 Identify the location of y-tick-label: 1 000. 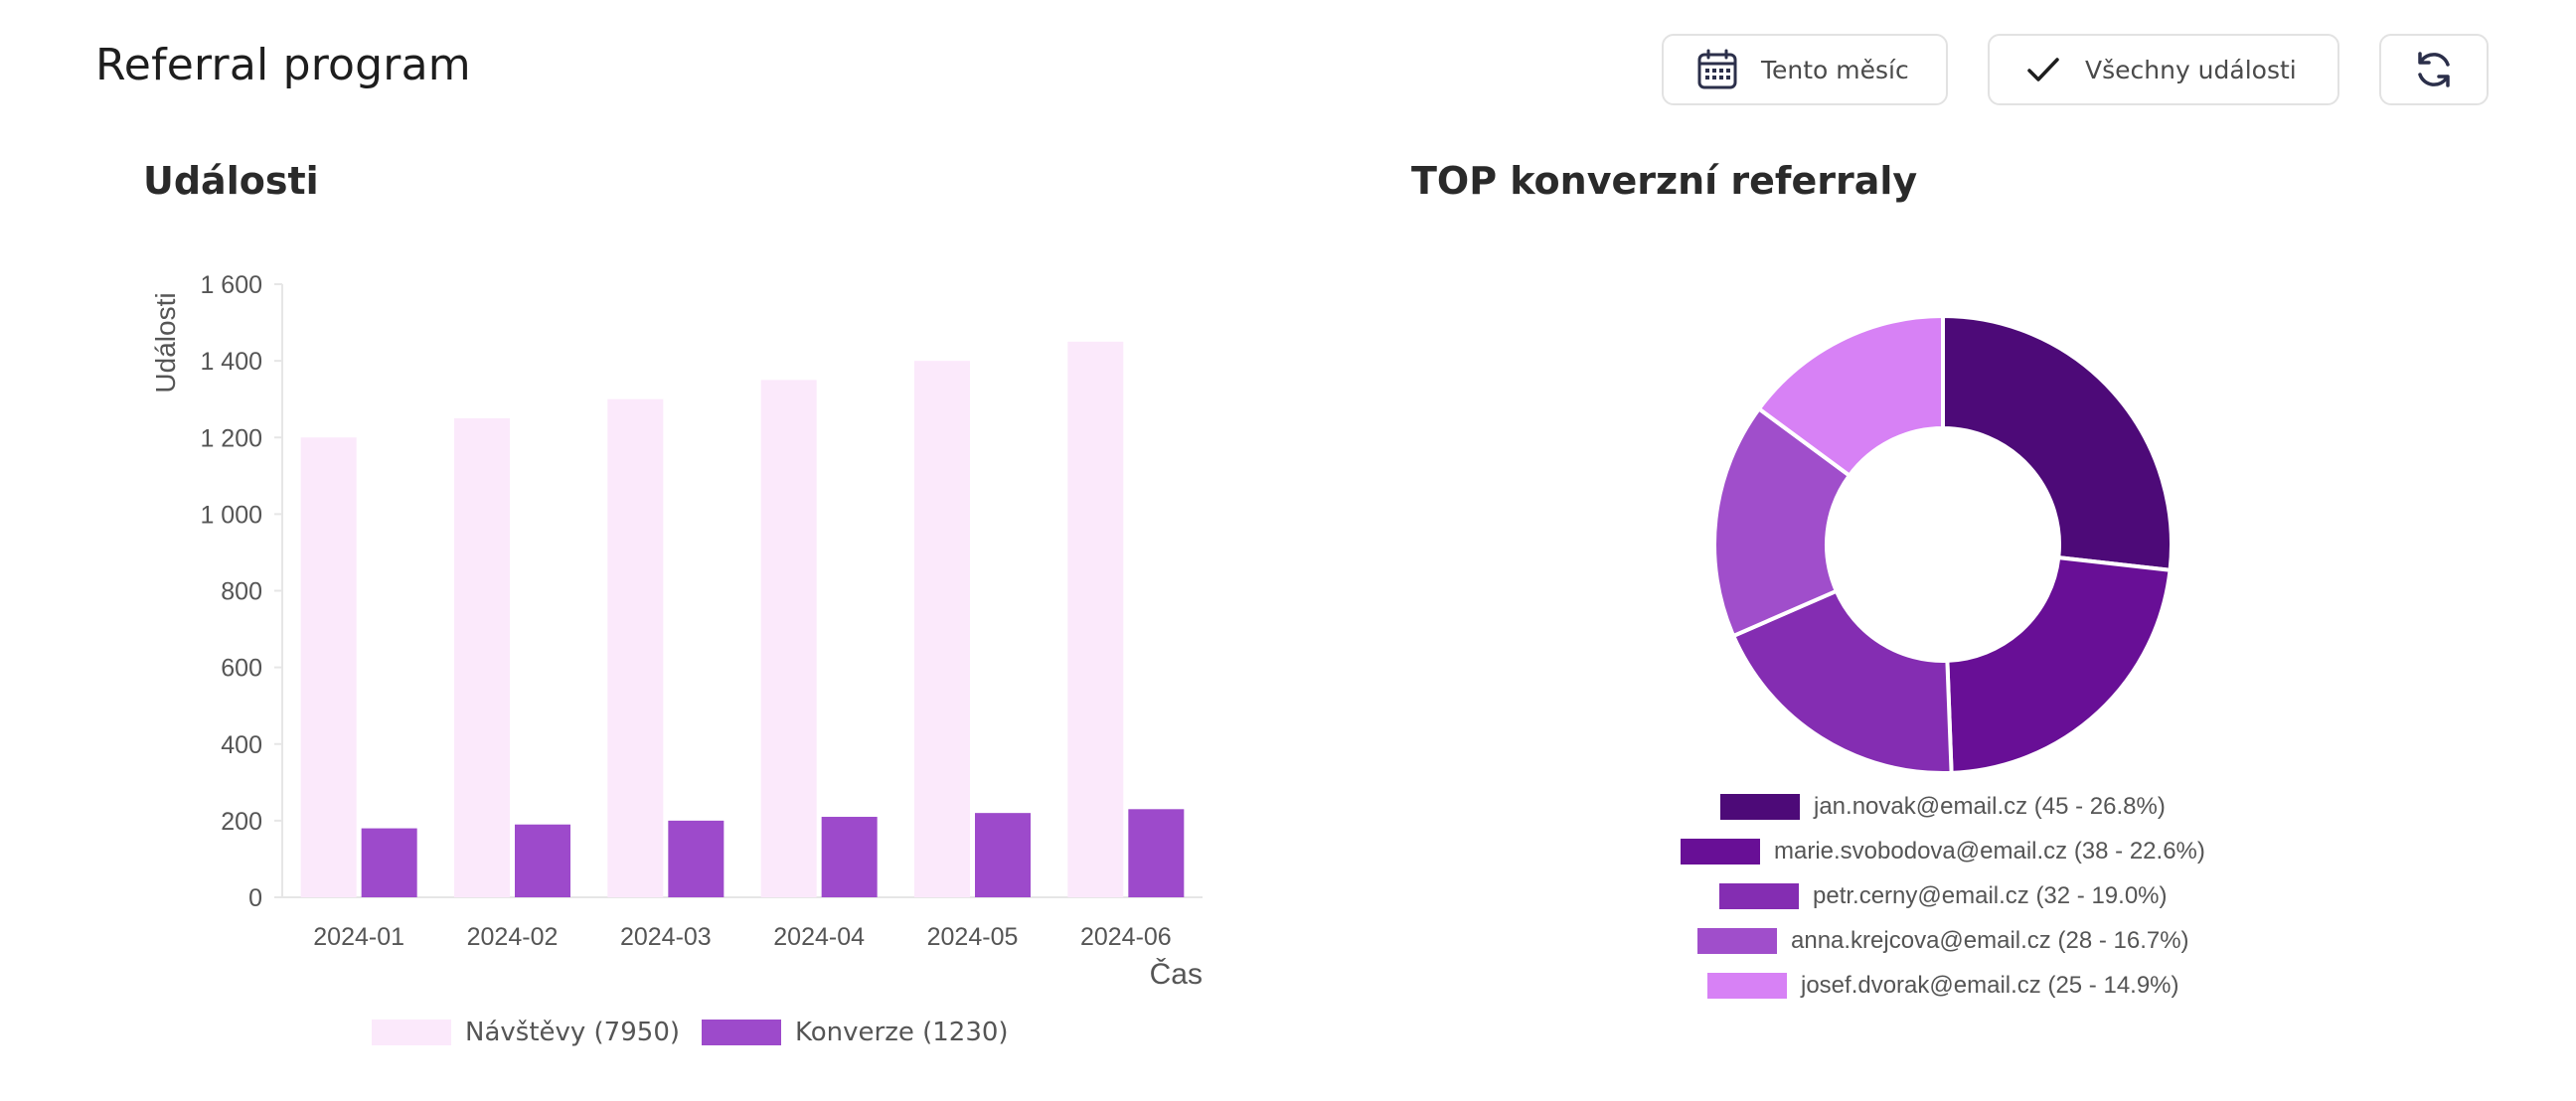
(231, 515).